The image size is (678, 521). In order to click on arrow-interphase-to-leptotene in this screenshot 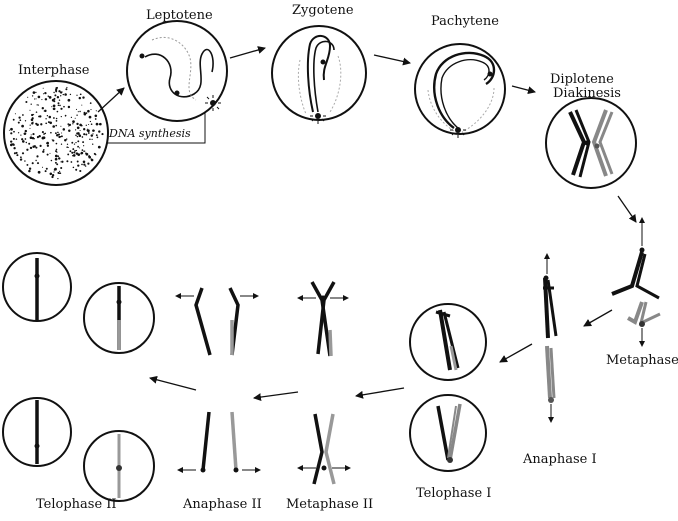, I will do `click(111, 100)`.